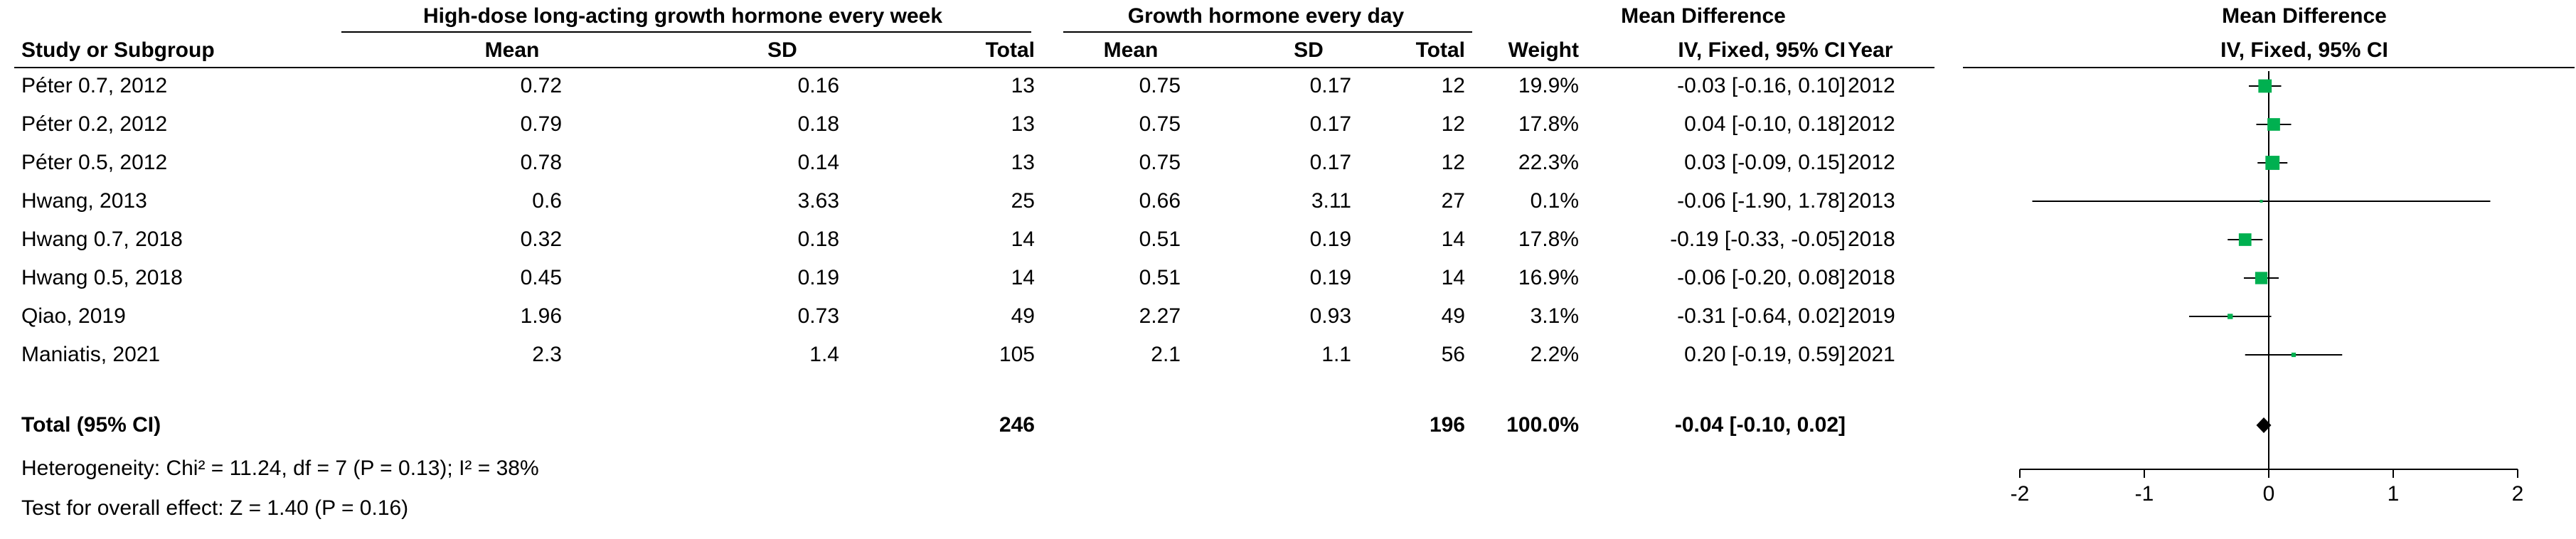 The image size is (2576, 539). Describe the element at coordinates (818, 277) in the screenshot. I see `sd1-cell: 0.19` at that location.